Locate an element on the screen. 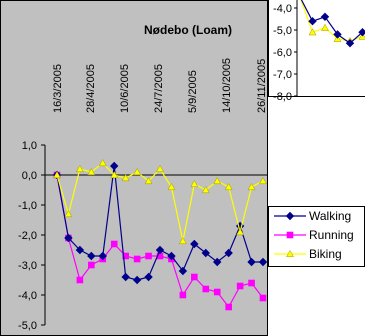 Image resolution: width=365 pixels, height=336 pixels. inset-y-tick-label: -8,0 is located at coordinates (282, 97).